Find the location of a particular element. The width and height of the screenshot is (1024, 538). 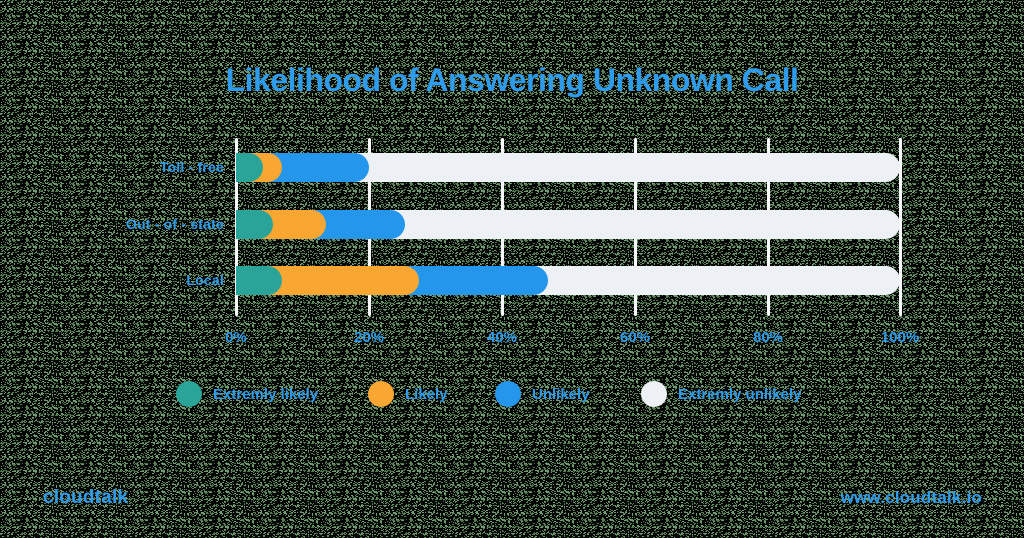

legend-item-extremly-likely: Extremly likely is located at coordinates (247, 394).